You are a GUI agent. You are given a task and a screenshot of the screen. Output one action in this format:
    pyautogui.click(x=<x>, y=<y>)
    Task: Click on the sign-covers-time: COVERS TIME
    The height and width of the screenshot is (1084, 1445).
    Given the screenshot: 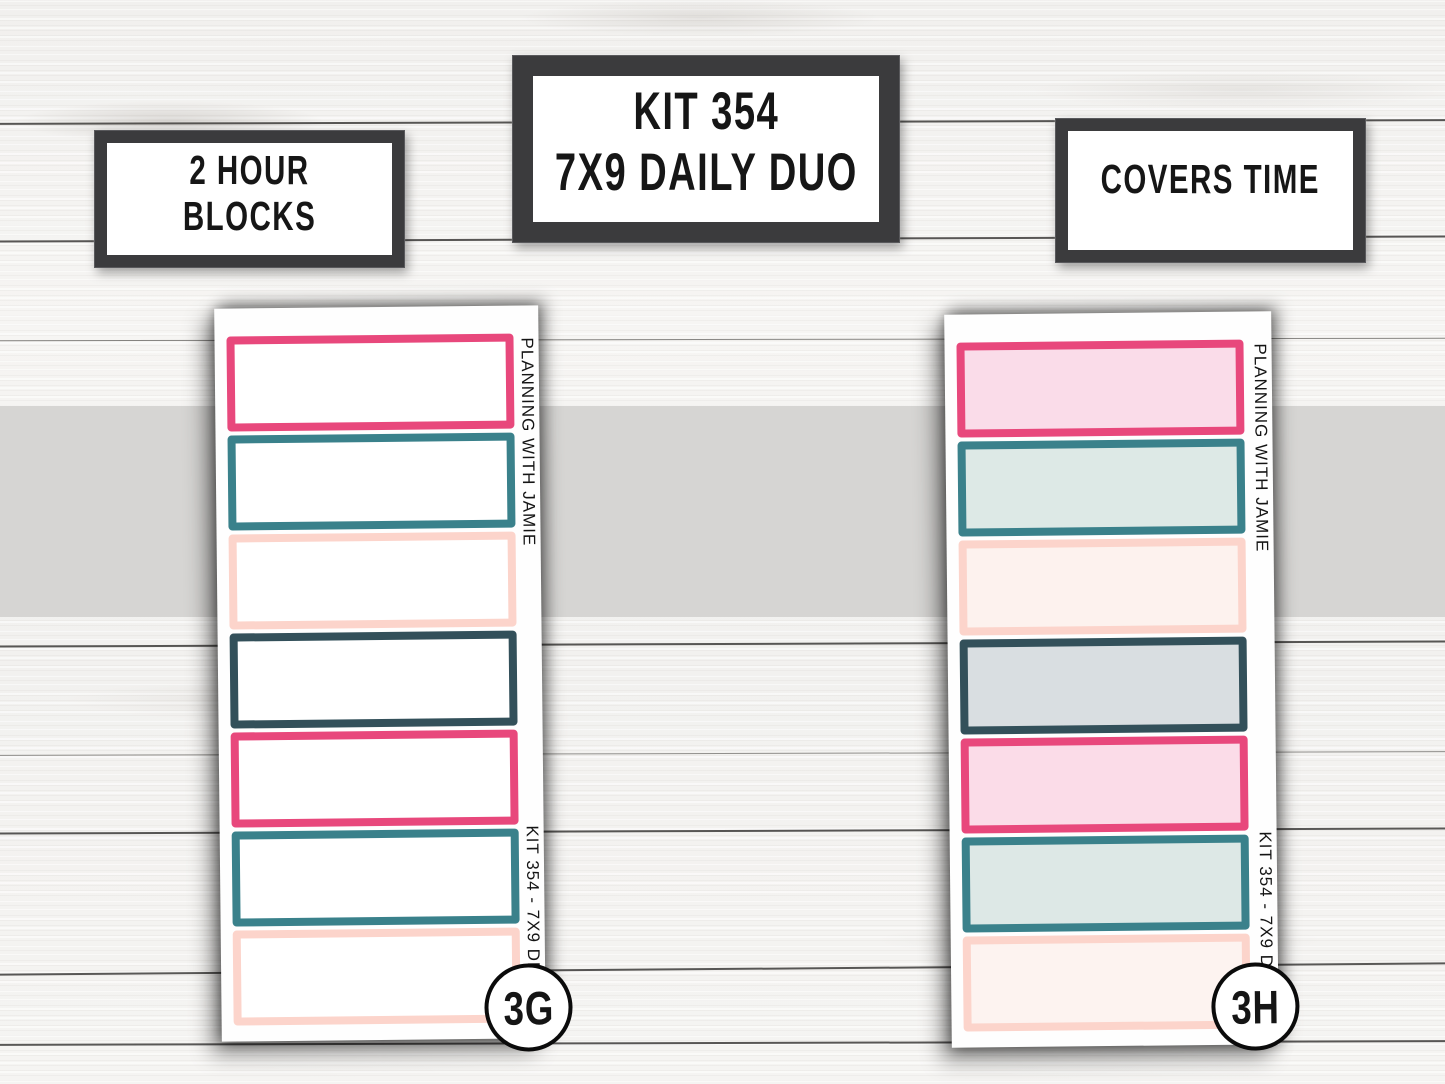 What is the action you would take?
    pyautogui.click(x=1210, y=190)
    